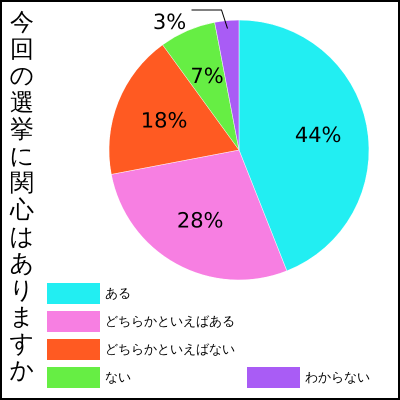 The width and height of the screenshot is (400, 400). I want to click on legend-label: どちらかといえばない, so click(170, 350).